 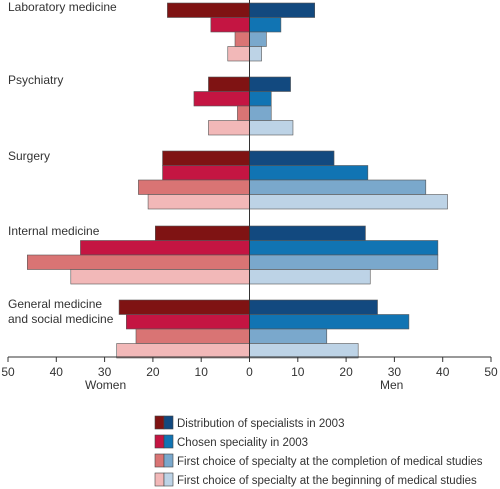 What do you see at coordinates (270, 84) in the screenshot?
I see `bar-men-psychiatry-s1` at bounding box center [270, 84].